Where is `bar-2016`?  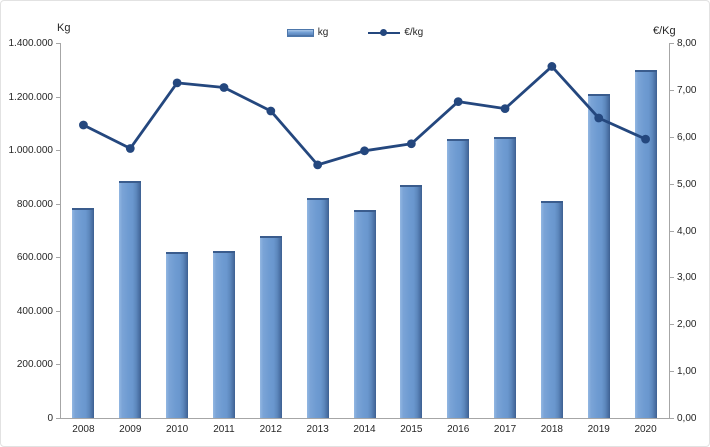 bar-2016 is located at coordinates (458, 278).